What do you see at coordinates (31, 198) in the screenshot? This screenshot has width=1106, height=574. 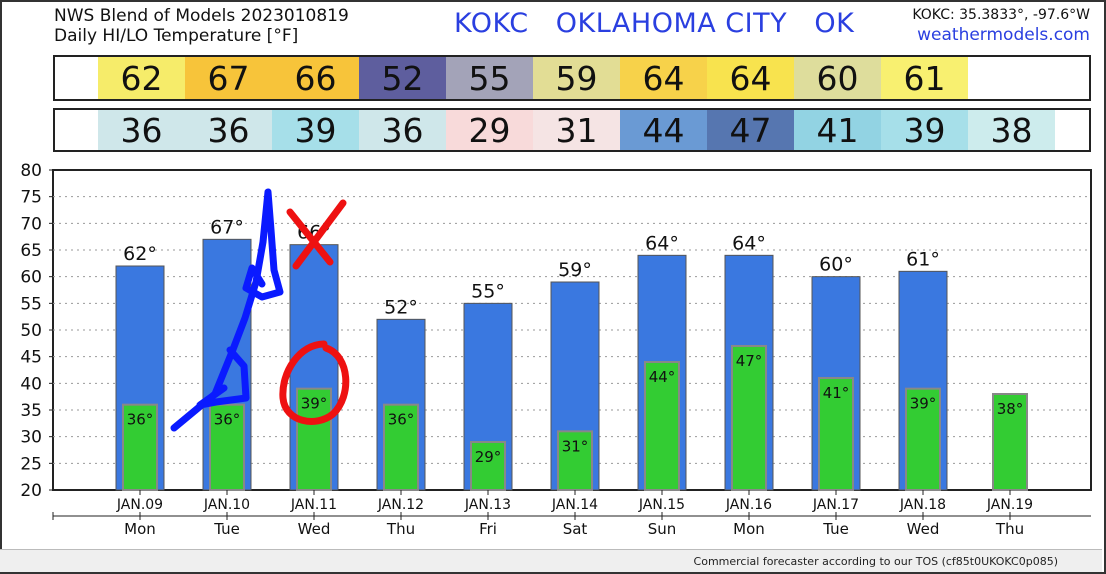 I see `y-tick-label: 75` at bounding box center [31, 198].